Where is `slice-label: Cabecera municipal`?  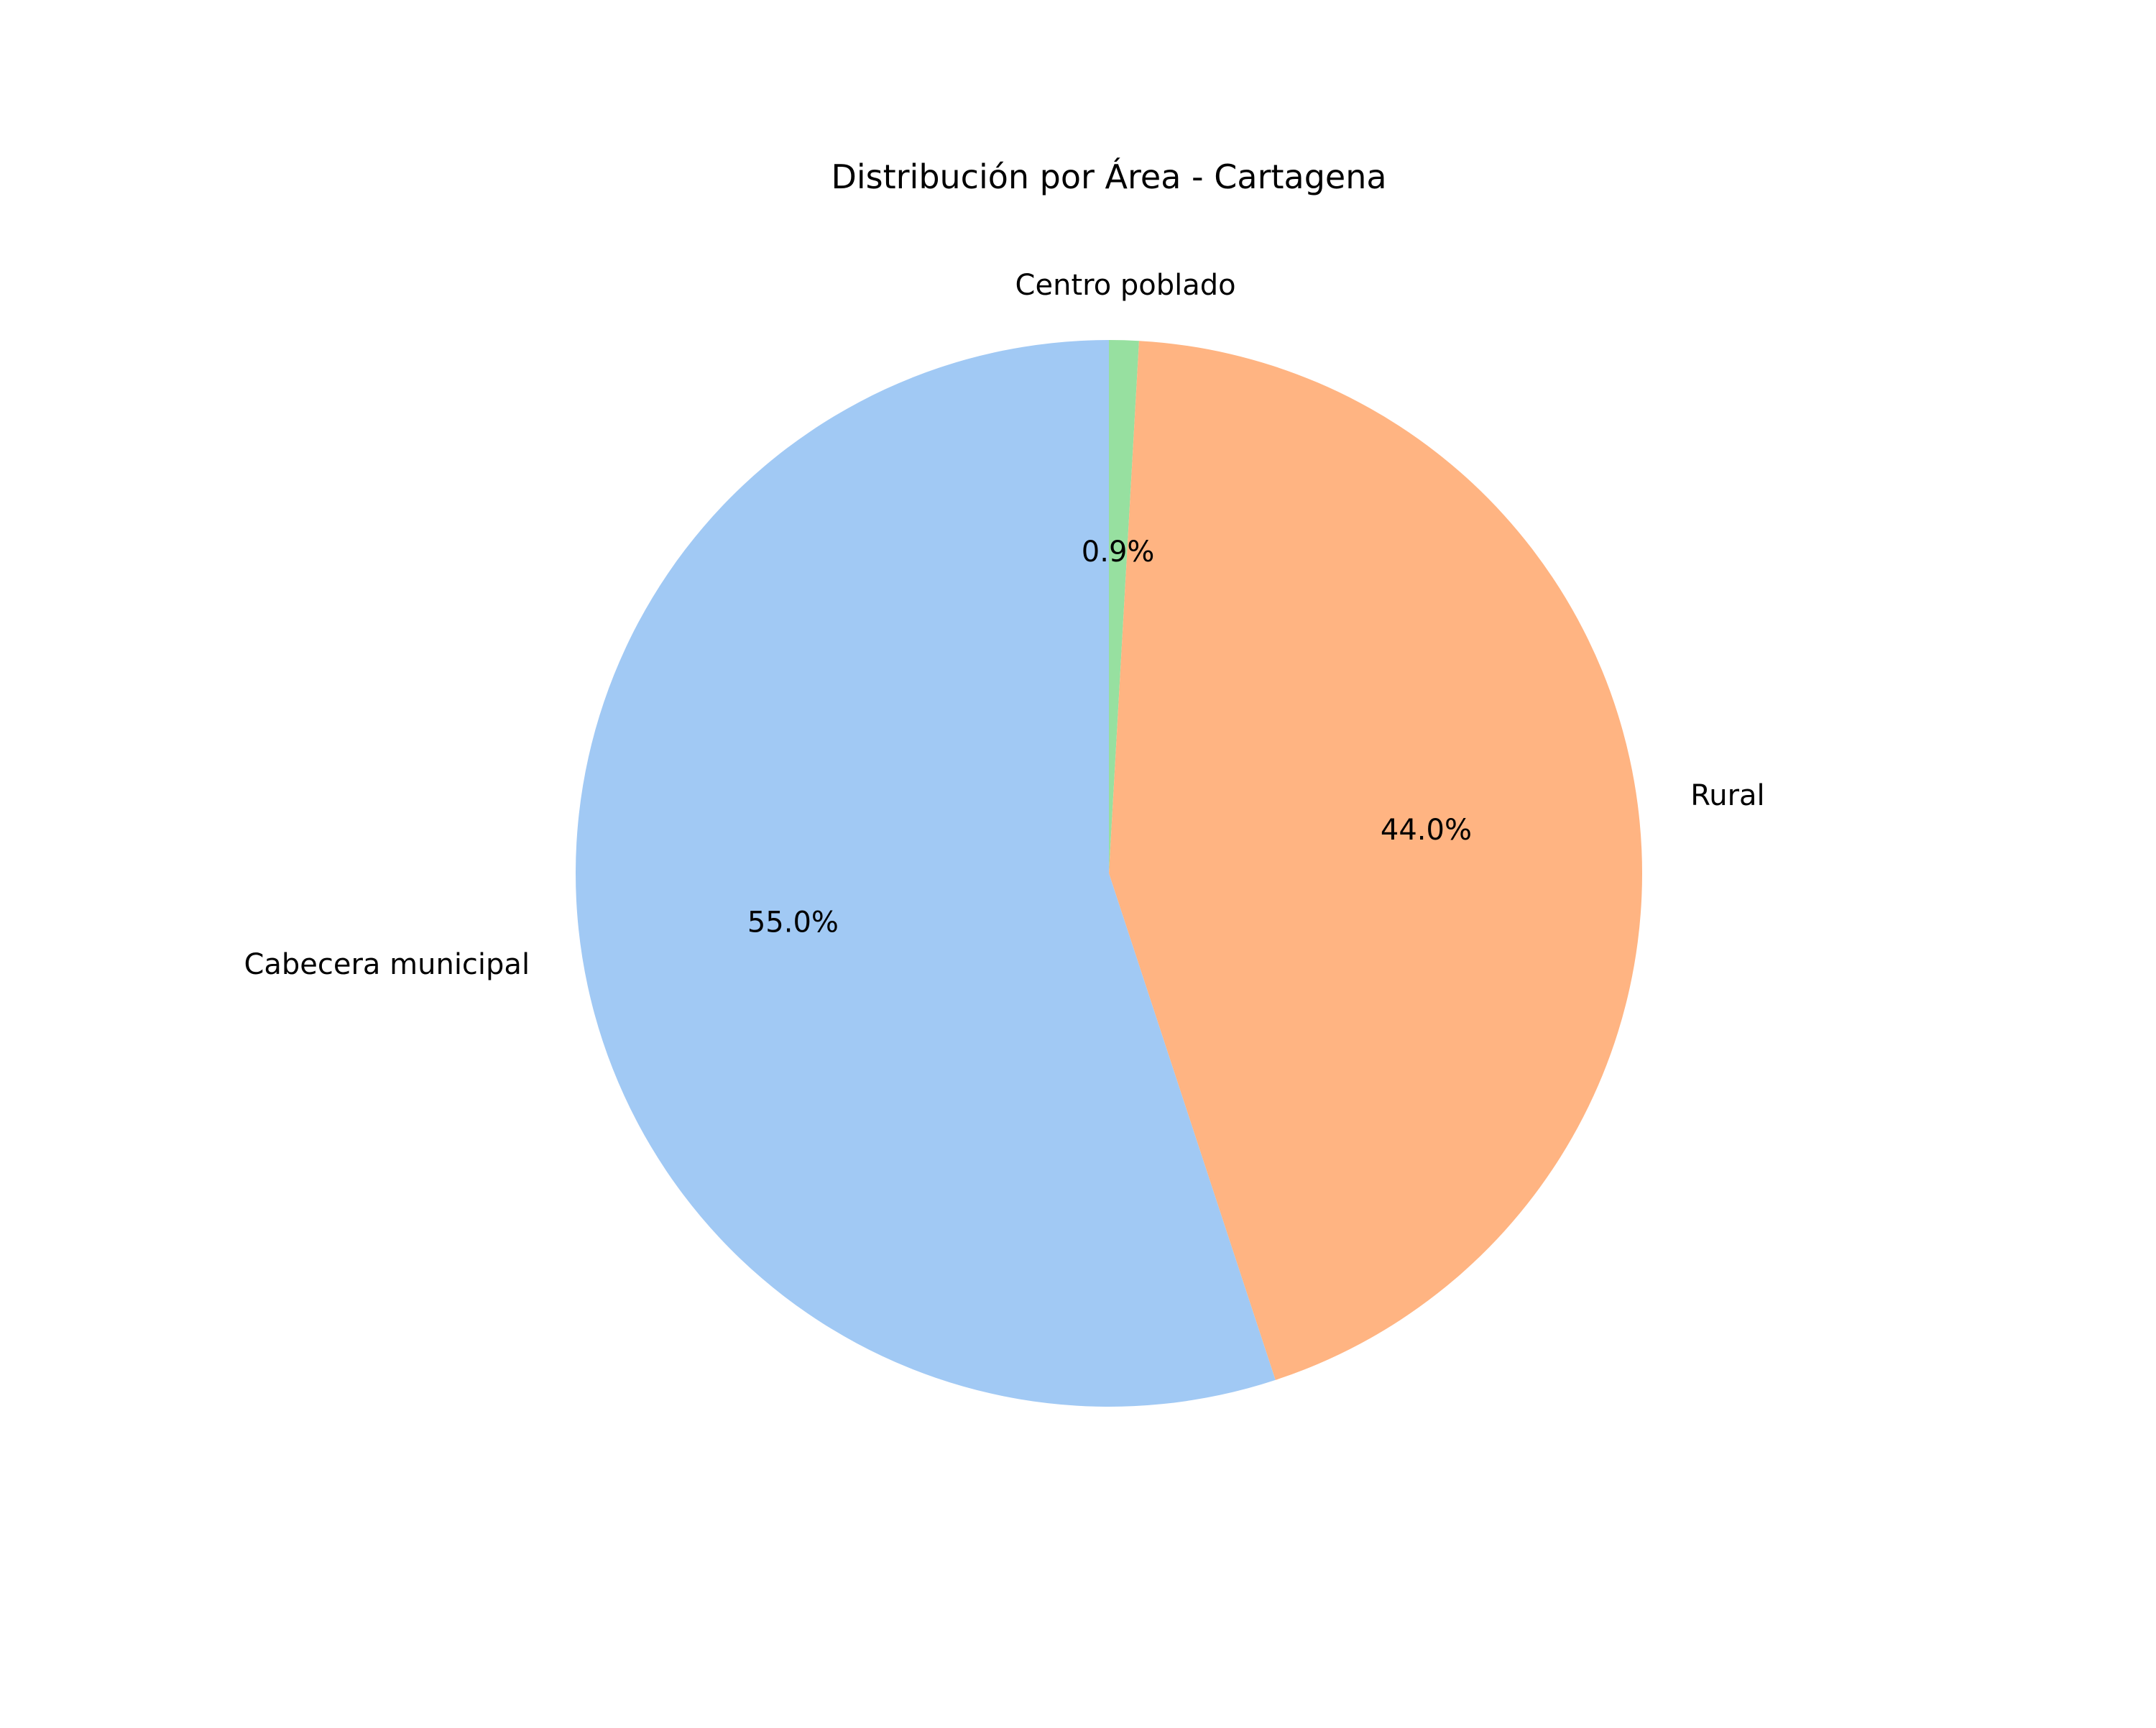 slice-label: Cabecera municipal is located at coordinates (387, 964).